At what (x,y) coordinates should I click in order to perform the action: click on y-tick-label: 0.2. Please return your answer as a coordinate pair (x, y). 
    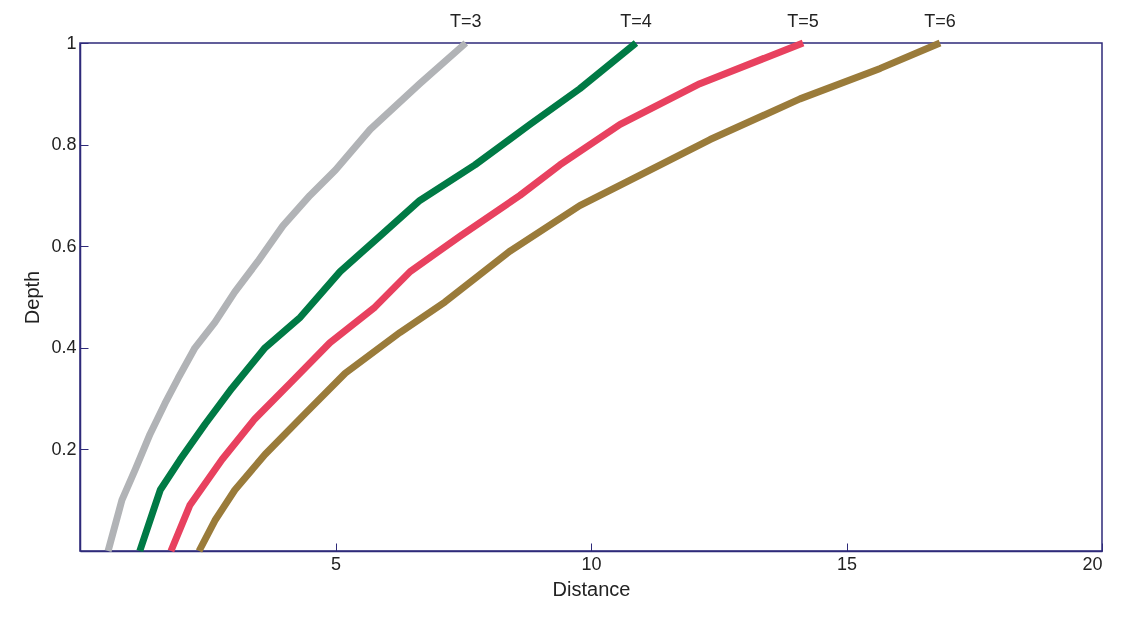
    Looking at the image, I should click on (64, 448).